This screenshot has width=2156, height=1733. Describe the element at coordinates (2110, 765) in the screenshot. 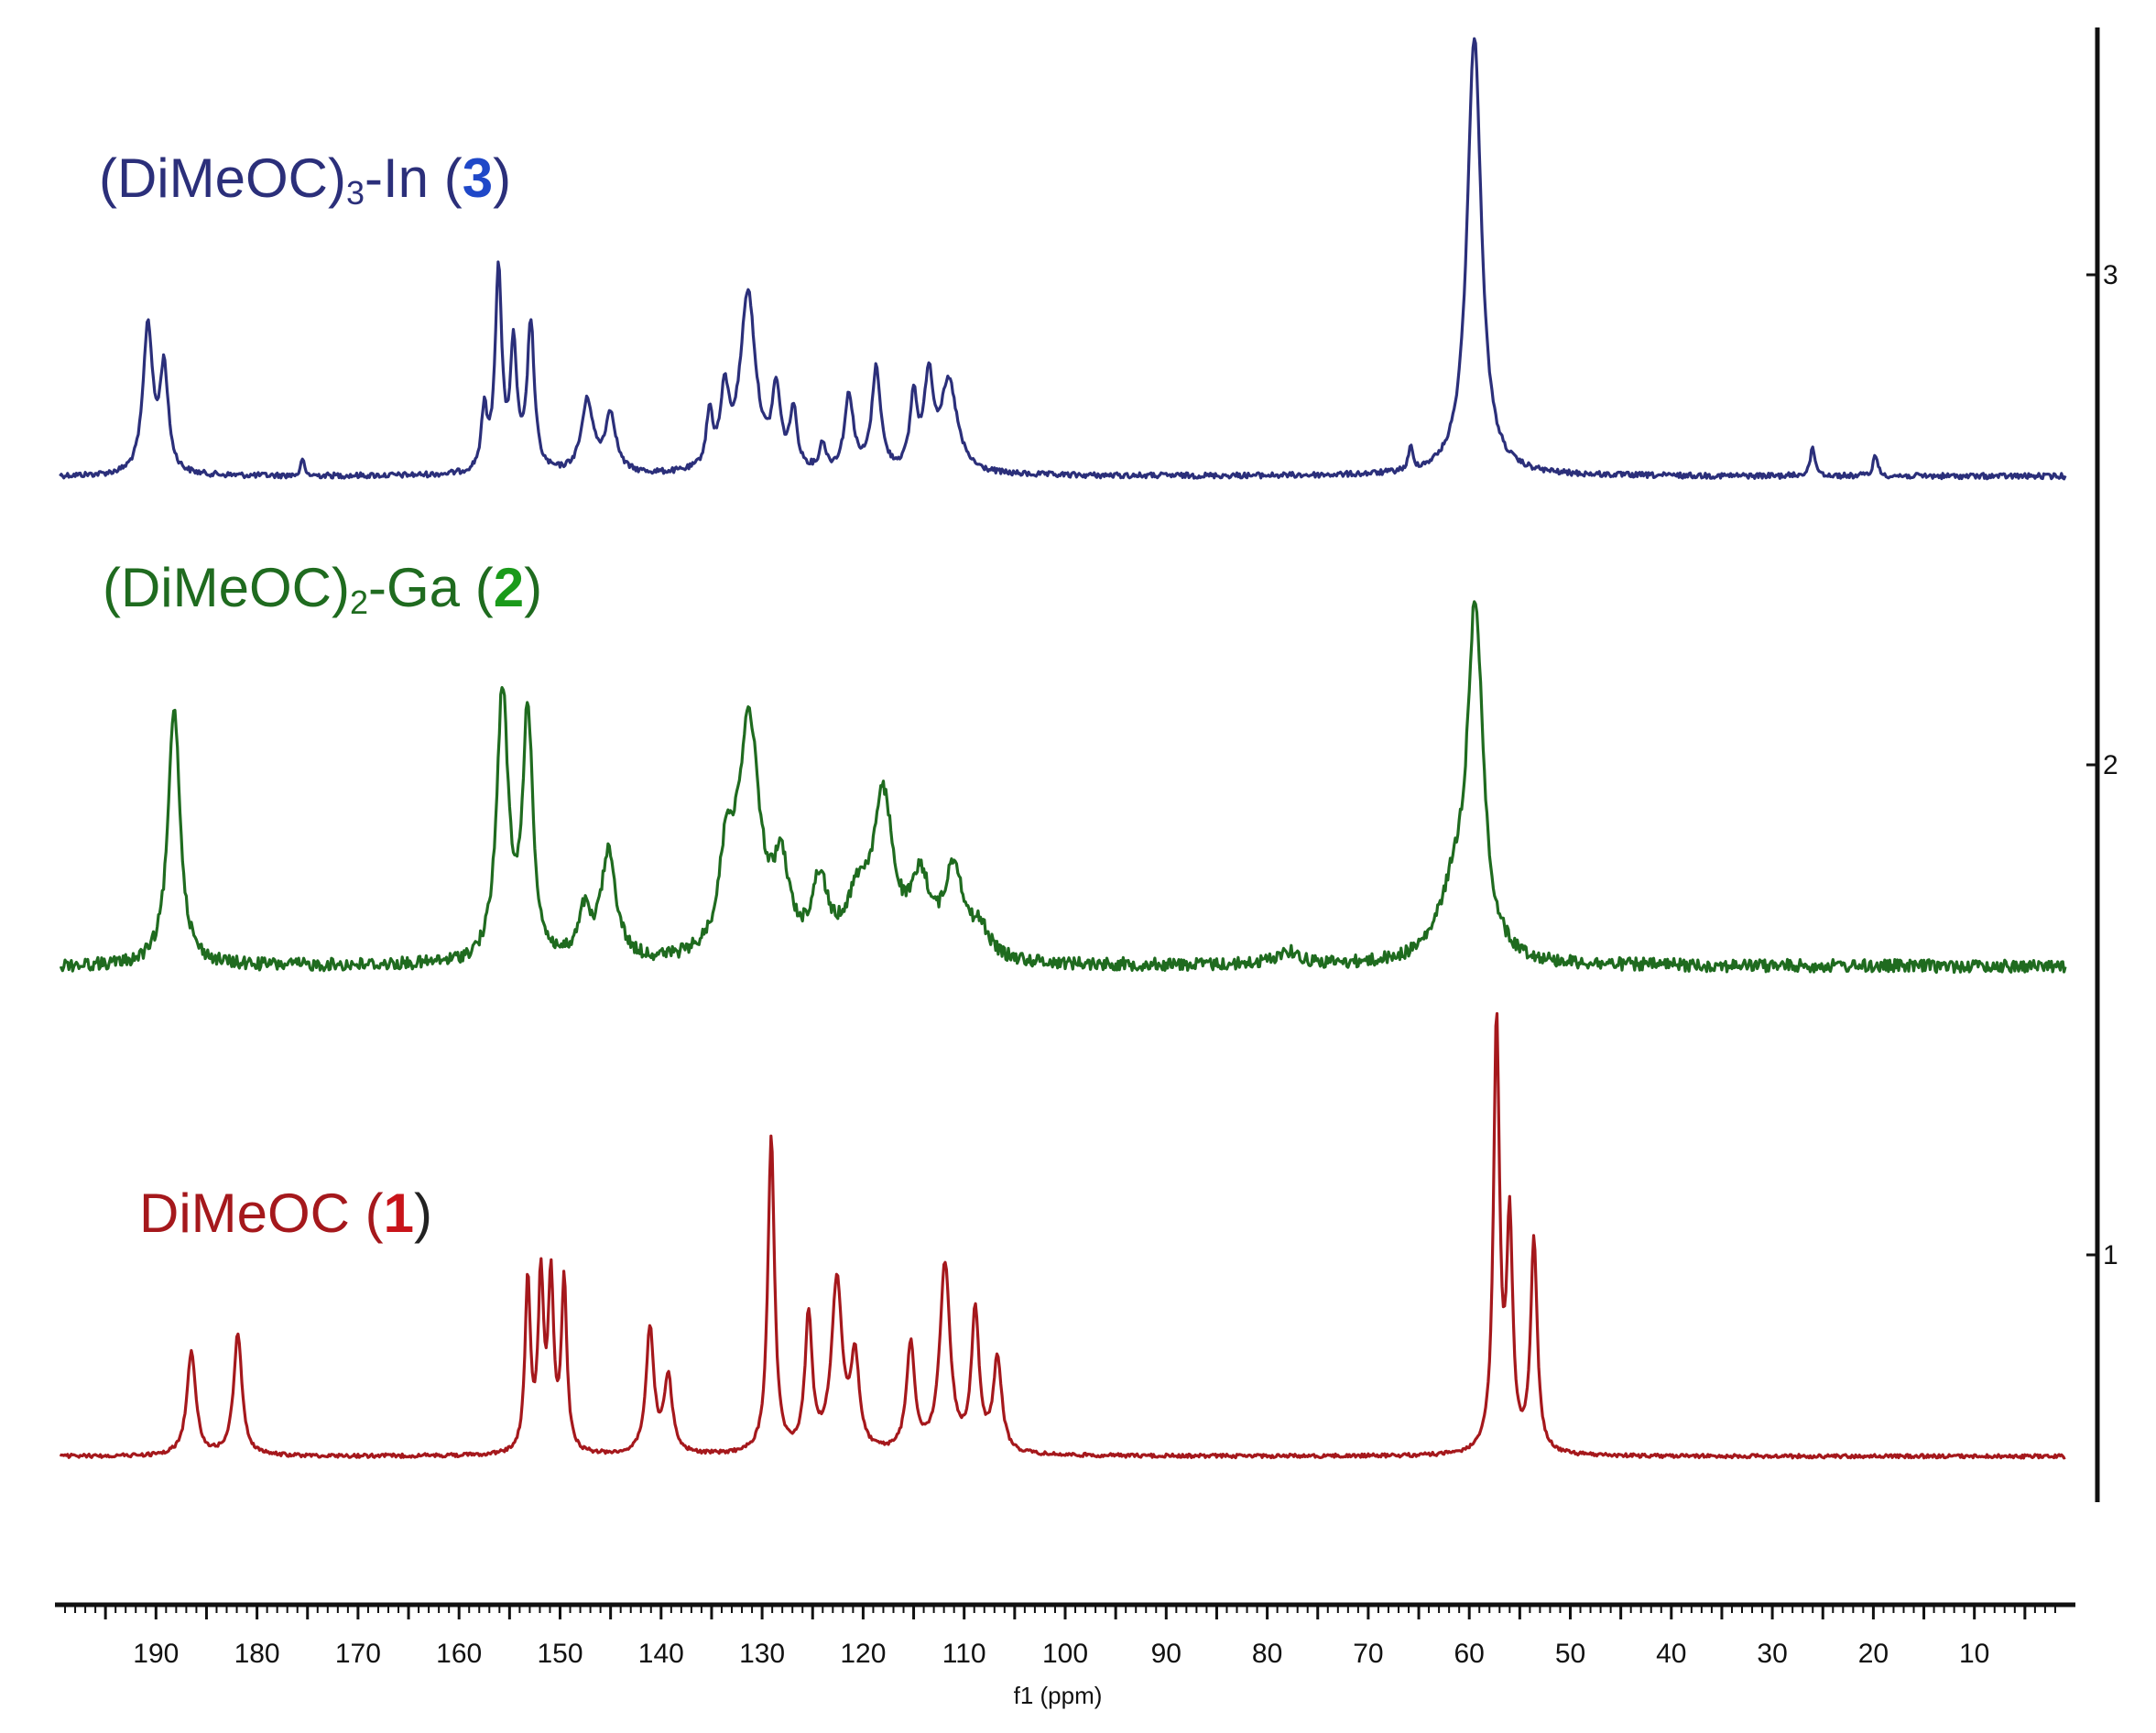

I see `right-tick-label: 2` at that location.